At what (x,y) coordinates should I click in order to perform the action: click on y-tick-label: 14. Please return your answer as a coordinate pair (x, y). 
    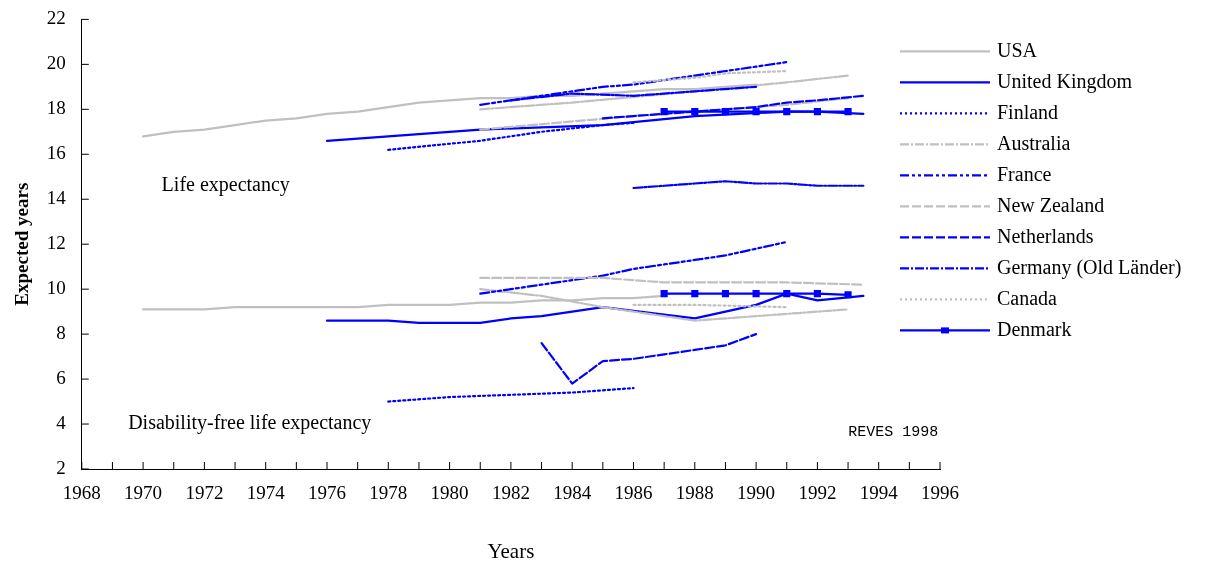
    Looking at the image, I should click on (56, 198).